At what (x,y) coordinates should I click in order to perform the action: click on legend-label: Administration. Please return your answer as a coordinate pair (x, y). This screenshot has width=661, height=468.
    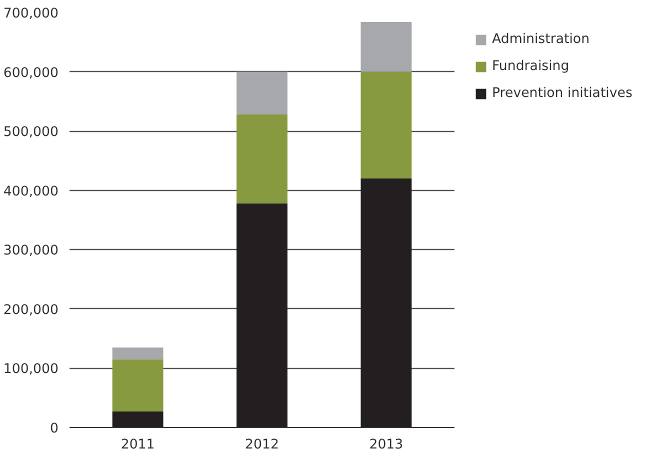
    Looking at the image, I should click on (541, 39).